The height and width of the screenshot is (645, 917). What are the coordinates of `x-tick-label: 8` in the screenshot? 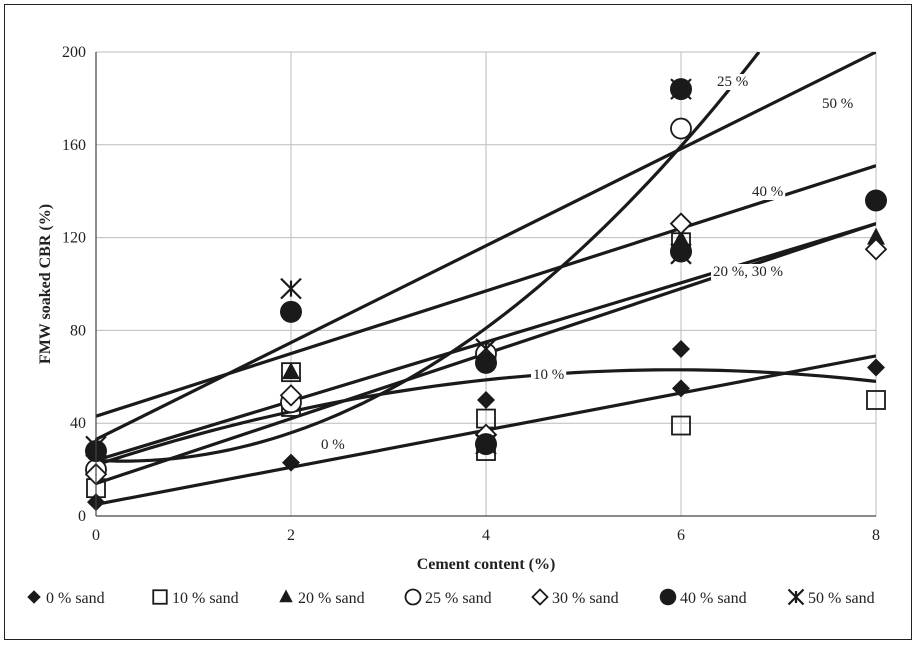 It's located at (876, 535).